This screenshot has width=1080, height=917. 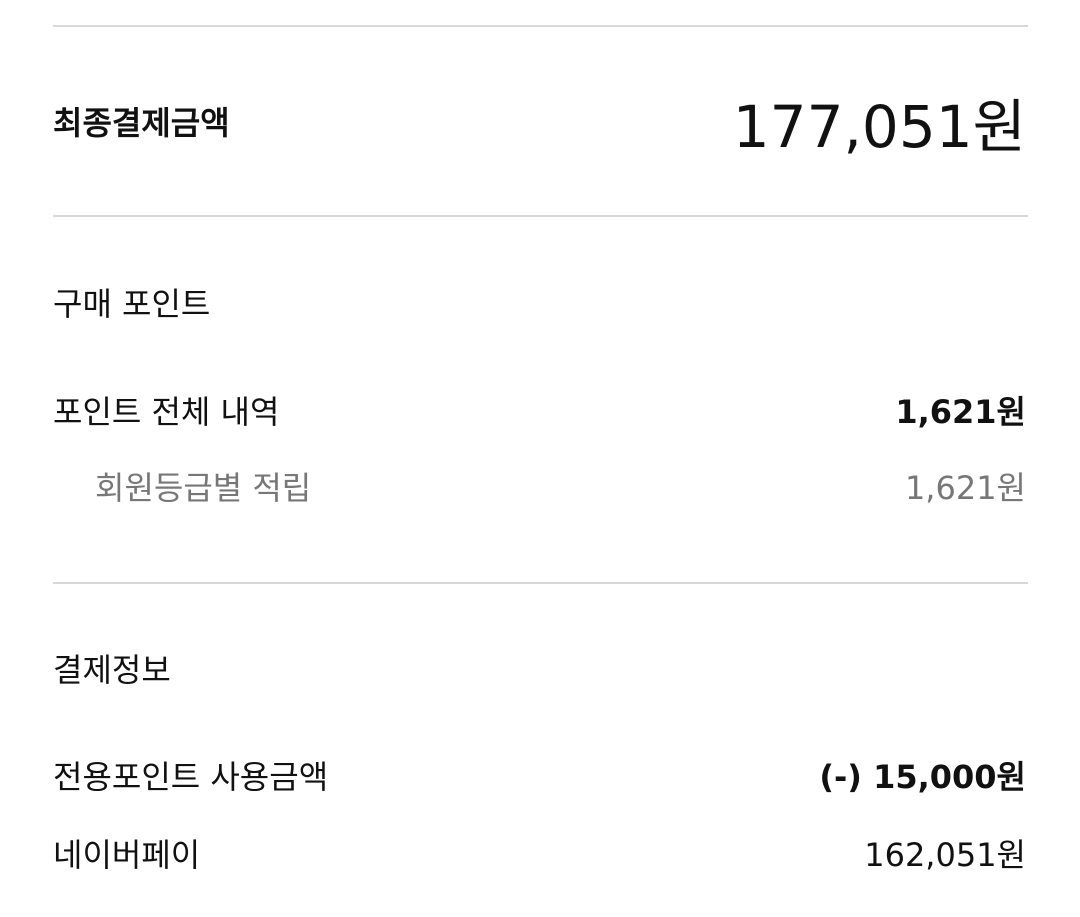 I want to click on total-value: 177,051원, so click(x=879, y=127).